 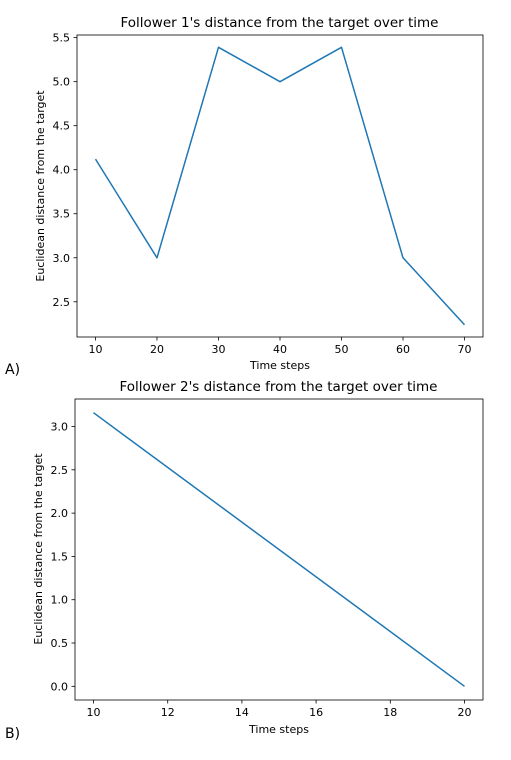 What do you see at coordinates (465, 349) in the screenshot?
I see `chart-a-x-tick-label: 70` at bounding box center [465, 349].